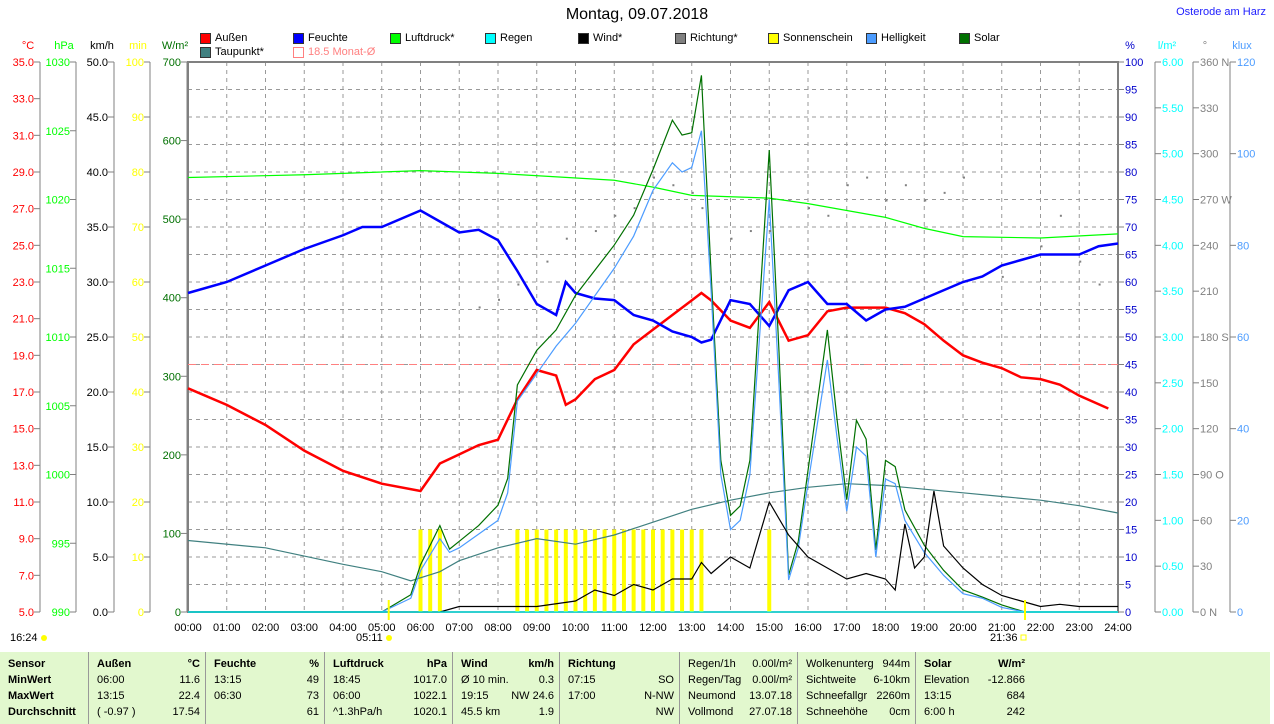 The image size is (1274, 724). Describe the element at coordinates (896, 664) in the screenshot. I see `table-cell-value: 944m` at that location.